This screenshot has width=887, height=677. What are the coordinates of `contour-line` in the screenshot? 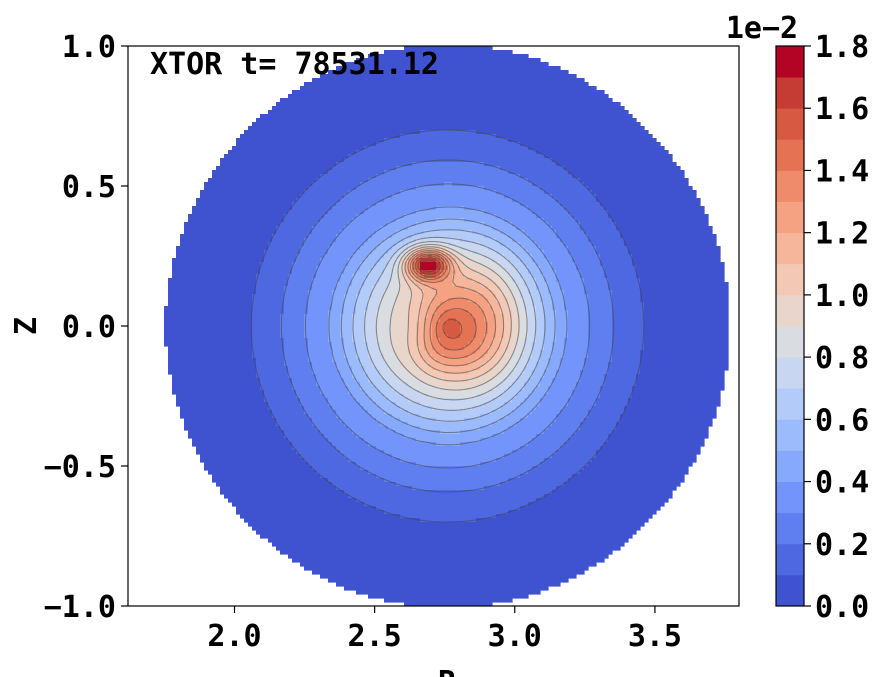 It's located at (448, 326).